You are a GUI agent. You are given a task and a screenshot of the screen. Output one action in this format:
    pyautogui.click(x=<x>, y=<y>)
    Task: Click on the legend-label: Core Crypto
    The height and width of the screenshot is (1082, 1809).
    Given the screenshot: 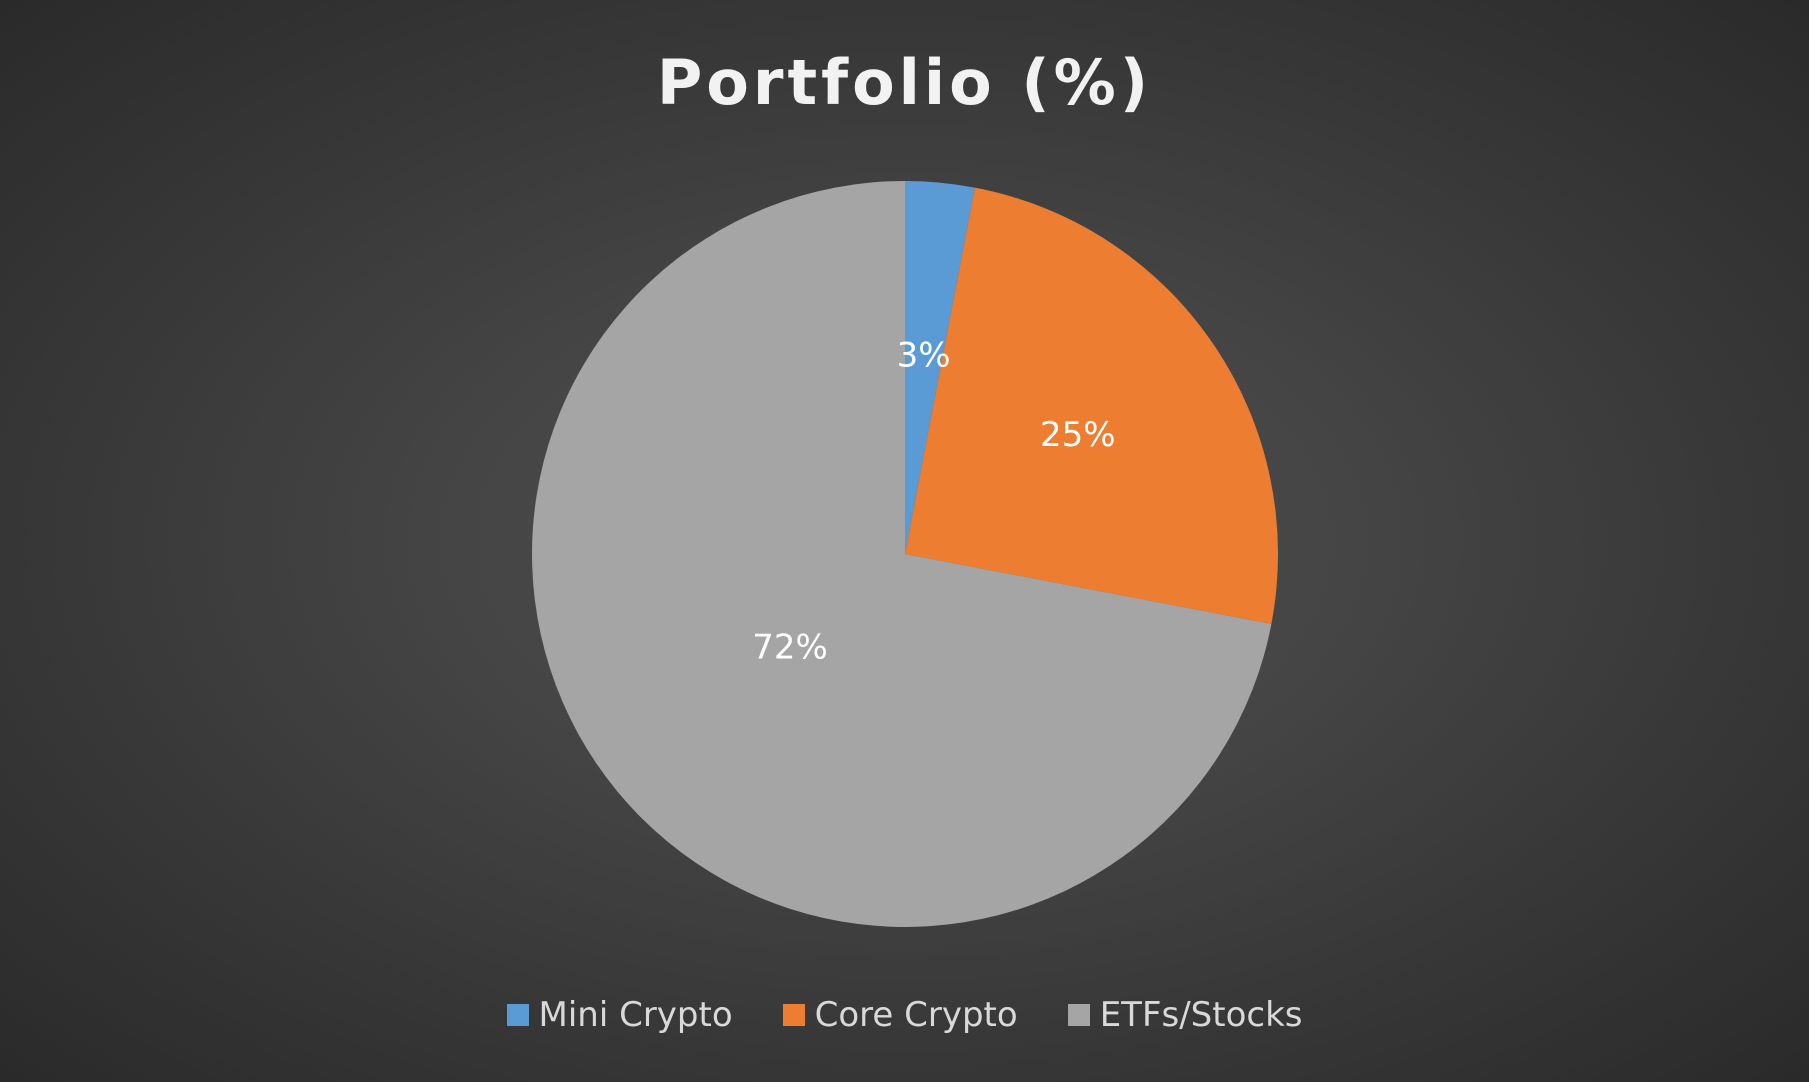 What is the action you would take?
    pyautogui.click(x=916, y=1015)
    